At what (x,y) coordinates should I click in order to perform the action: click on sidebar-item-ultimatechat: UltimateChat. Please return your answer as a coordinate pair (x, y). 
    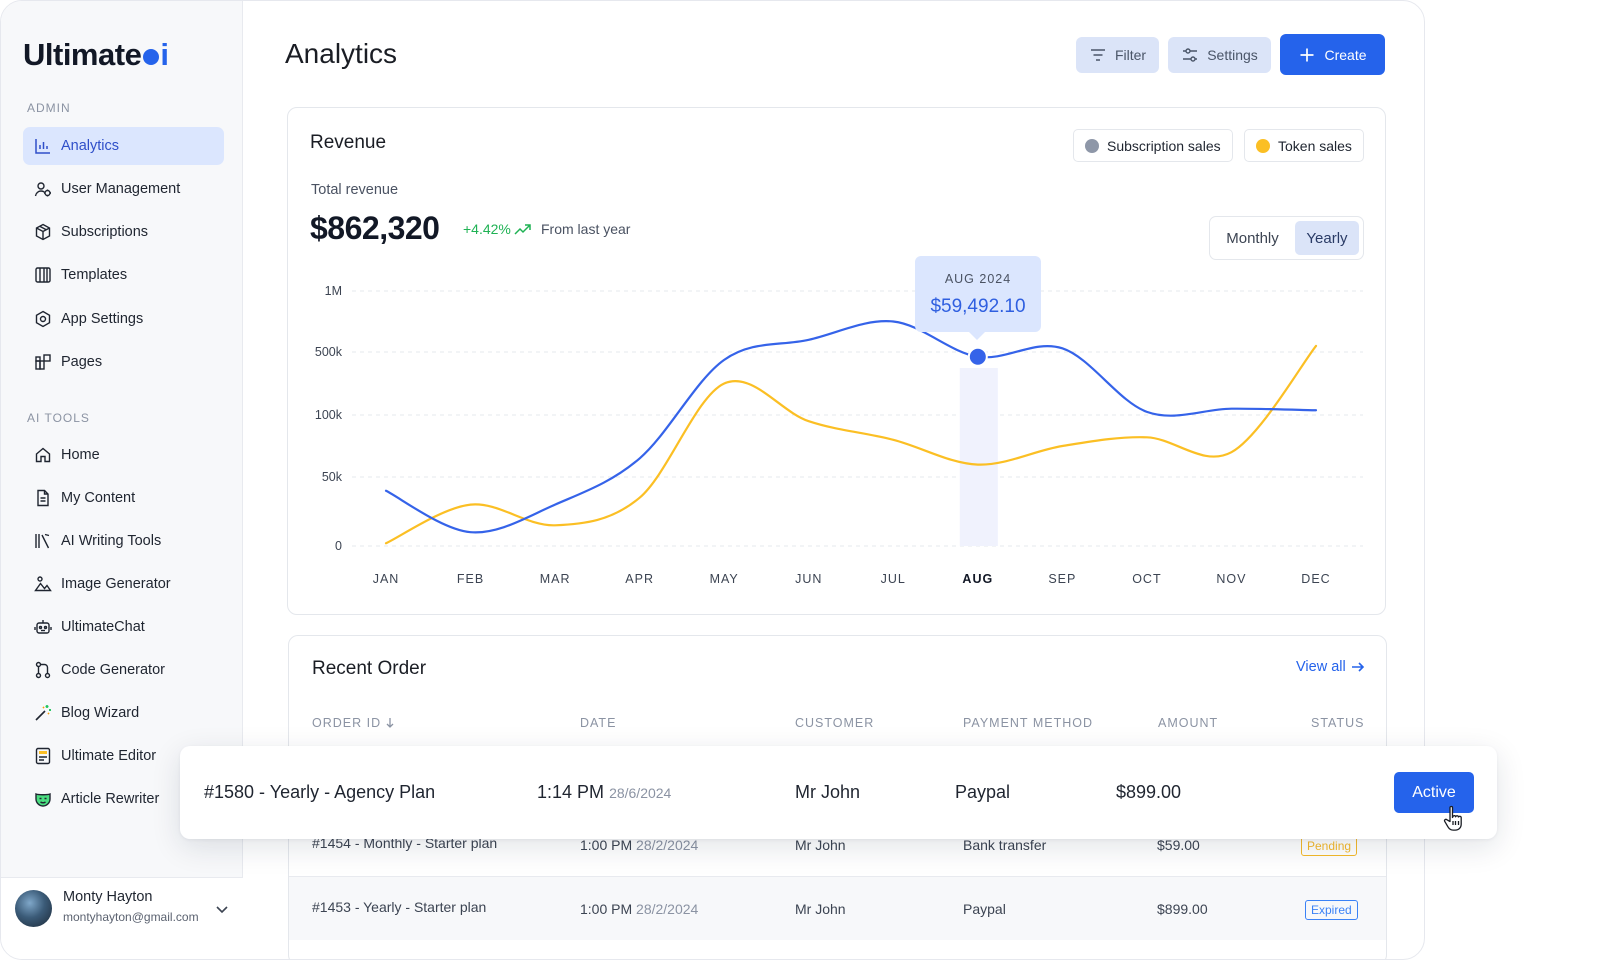
    Looking at the image, I should click on (123, 627).